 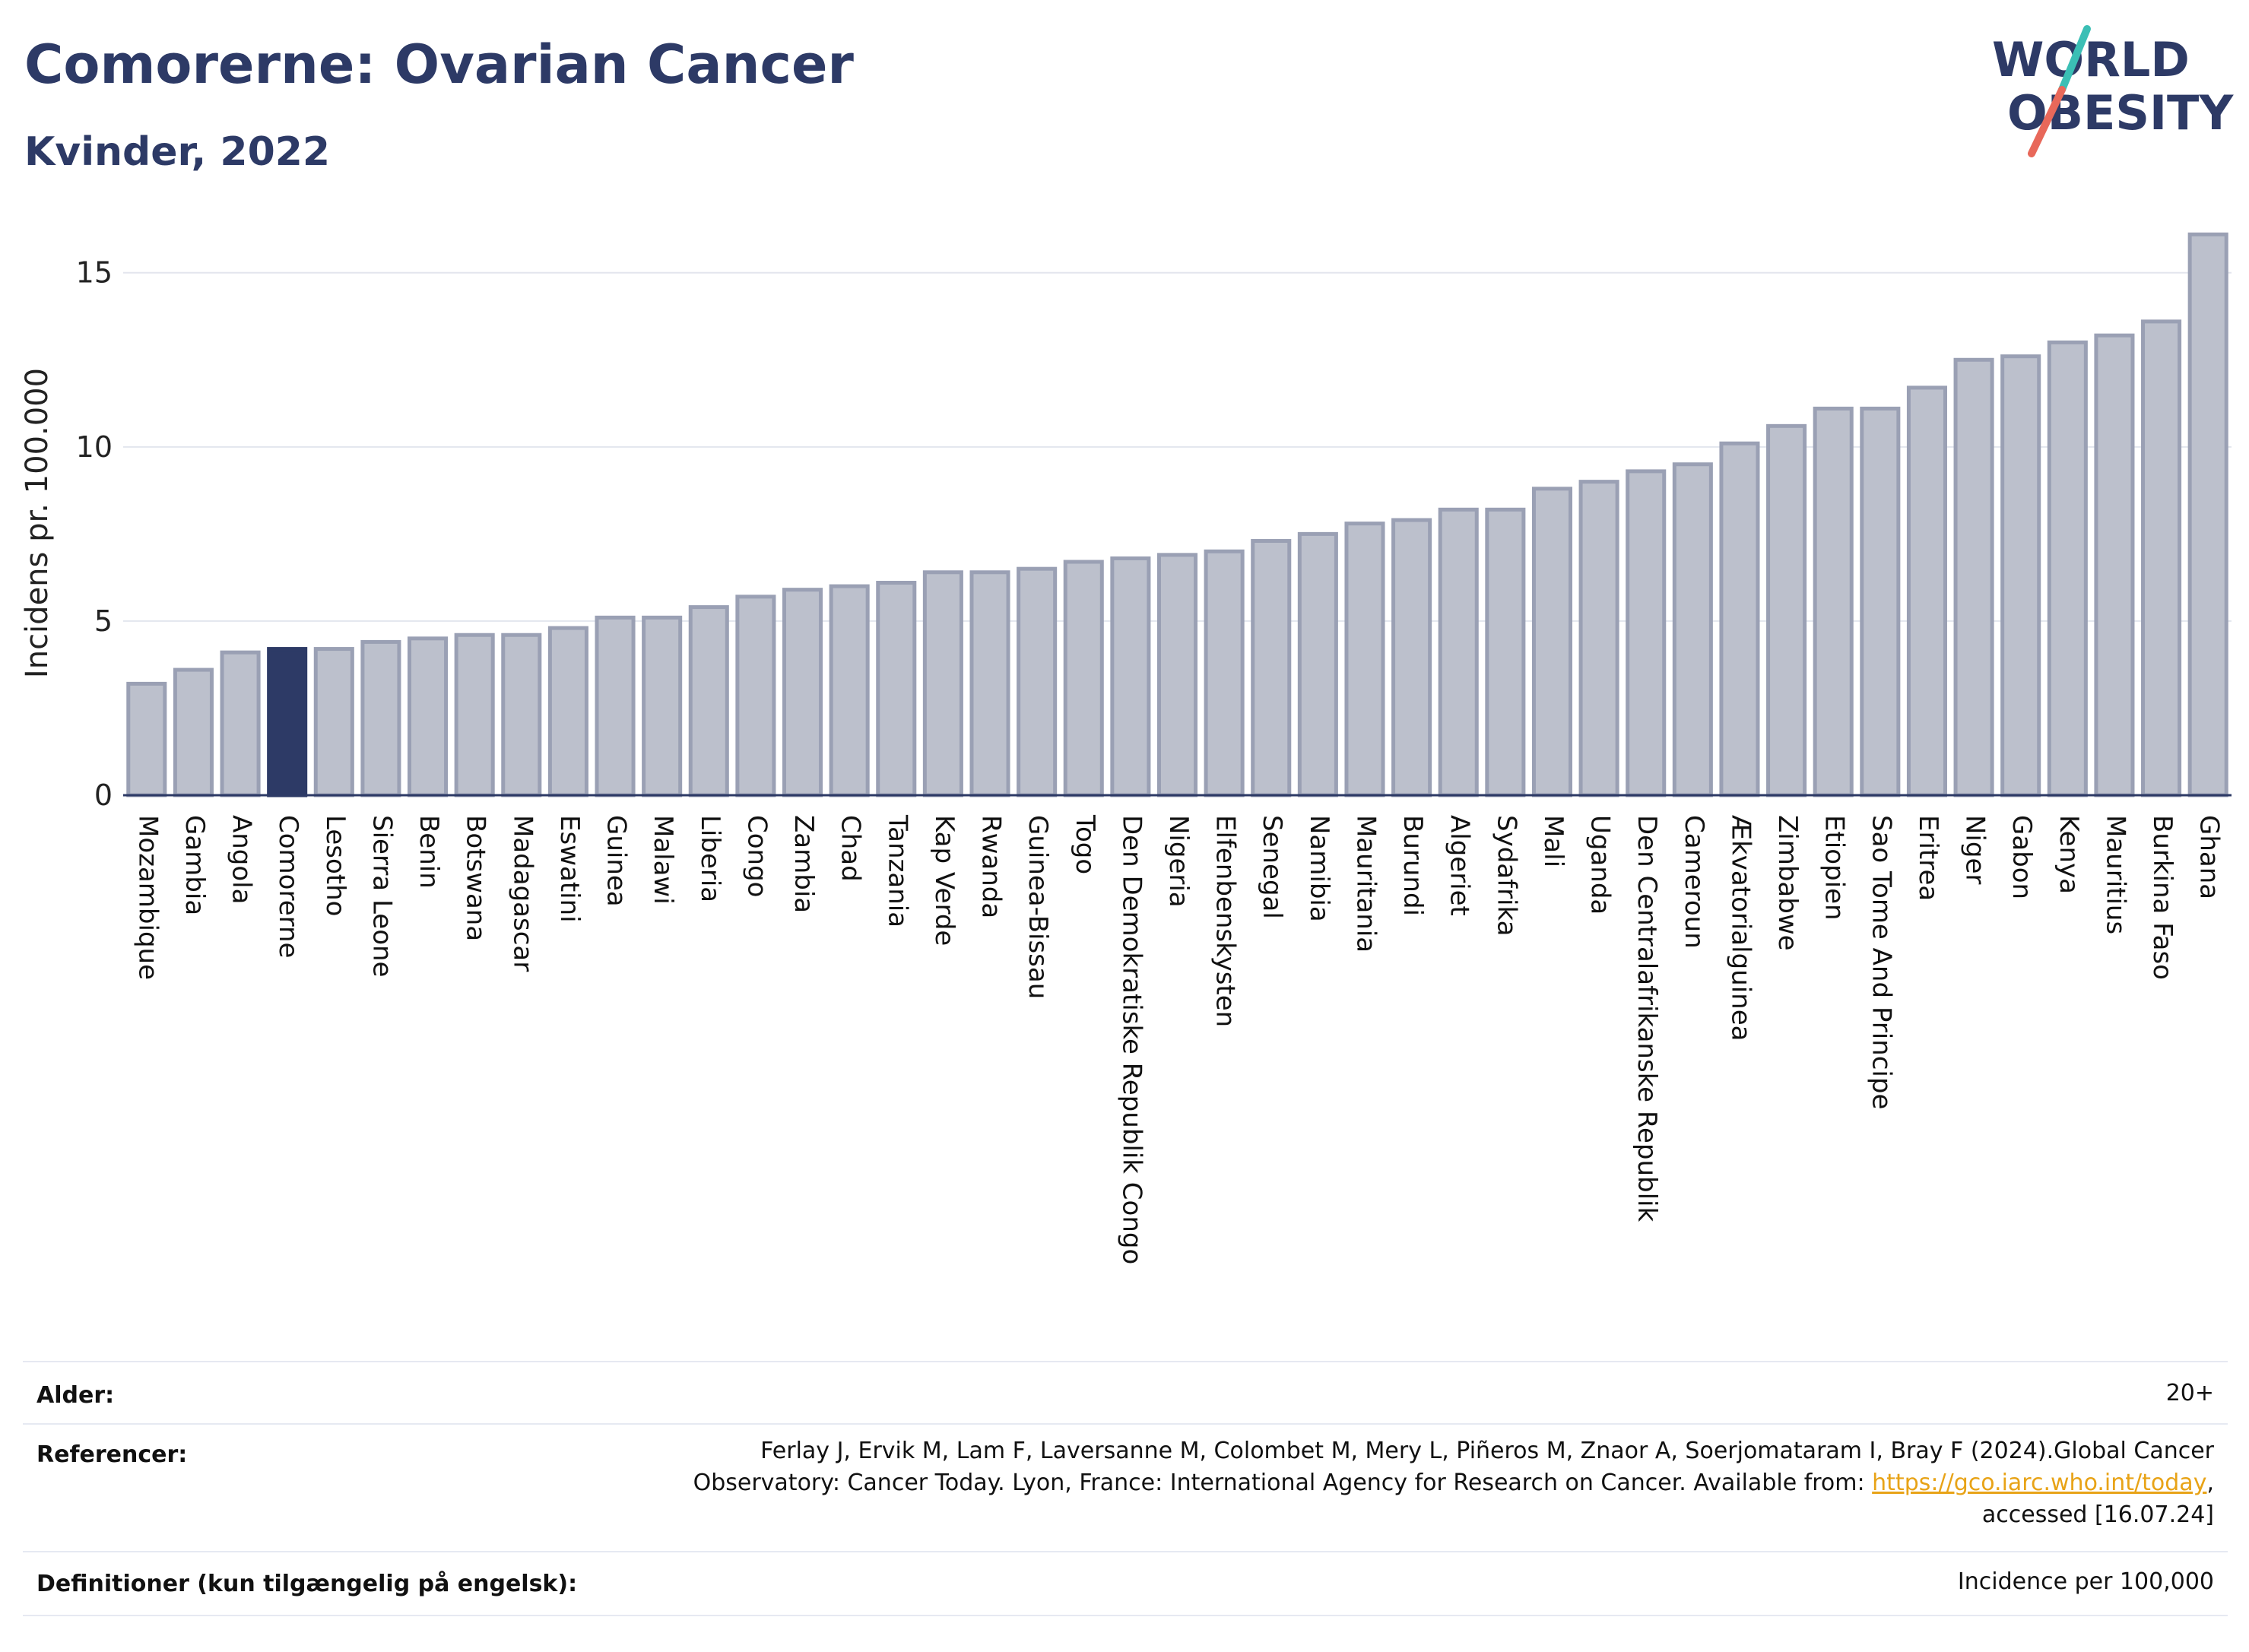 What do you see at coordinates (288, 886) in the screenshot?
I see `x-tick-label: Comorerne` at bounding box center [288, 886].